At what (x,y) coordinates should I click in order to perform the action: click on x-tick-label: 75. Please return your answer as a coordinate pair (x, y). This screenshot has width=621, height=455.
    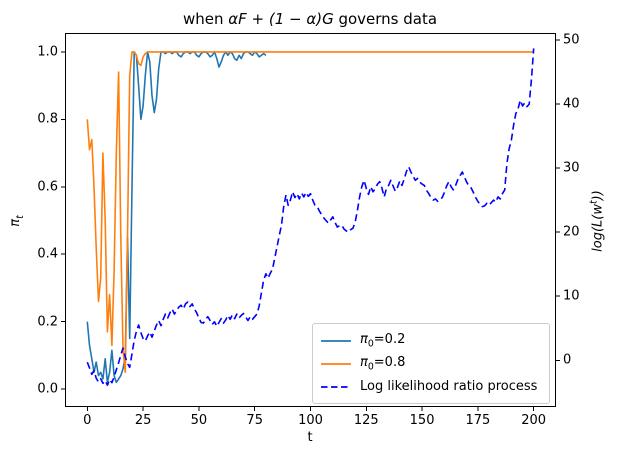
    Looking at the image, I should click on (254, 420).